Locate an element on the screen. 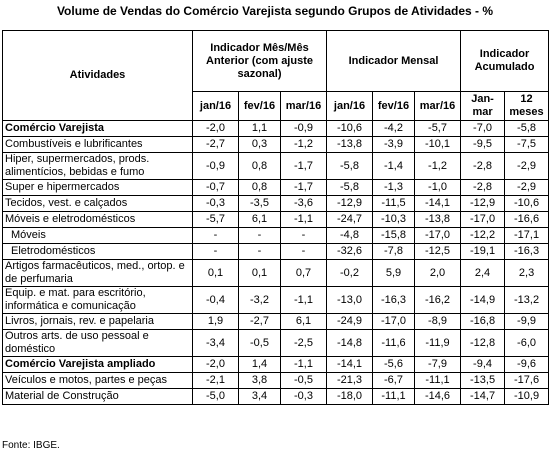  value-cell: 3,8 is located at coordinates (259, 380).